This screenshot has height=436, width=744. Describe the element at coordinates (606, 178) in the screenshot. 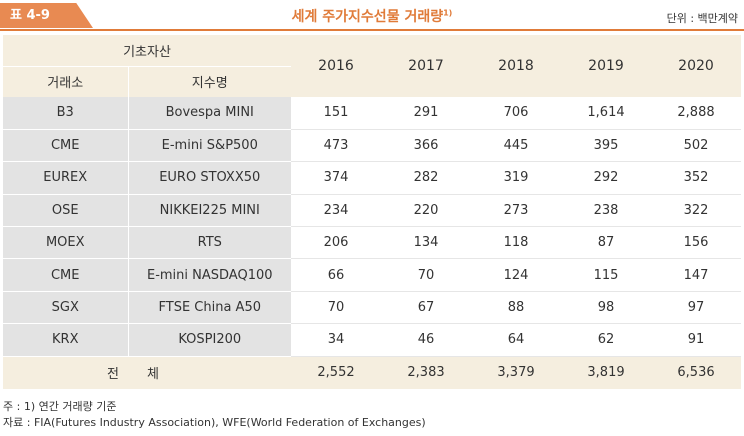

I see `cell-value: 292` at that location.